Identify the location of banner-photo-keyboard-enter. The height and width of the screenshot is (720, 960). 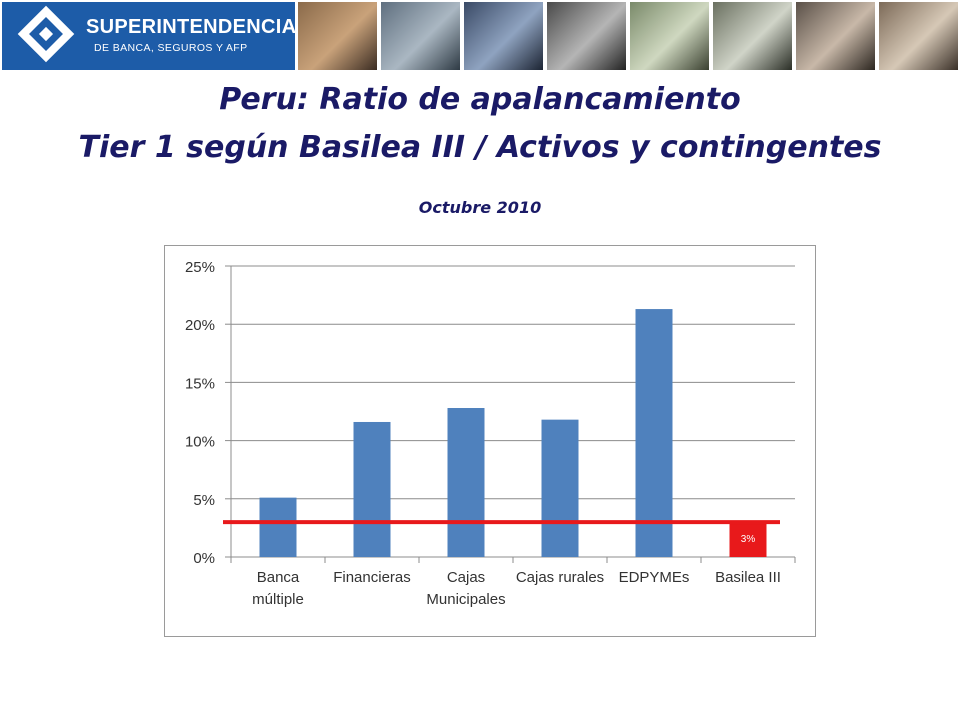
(503, 36).